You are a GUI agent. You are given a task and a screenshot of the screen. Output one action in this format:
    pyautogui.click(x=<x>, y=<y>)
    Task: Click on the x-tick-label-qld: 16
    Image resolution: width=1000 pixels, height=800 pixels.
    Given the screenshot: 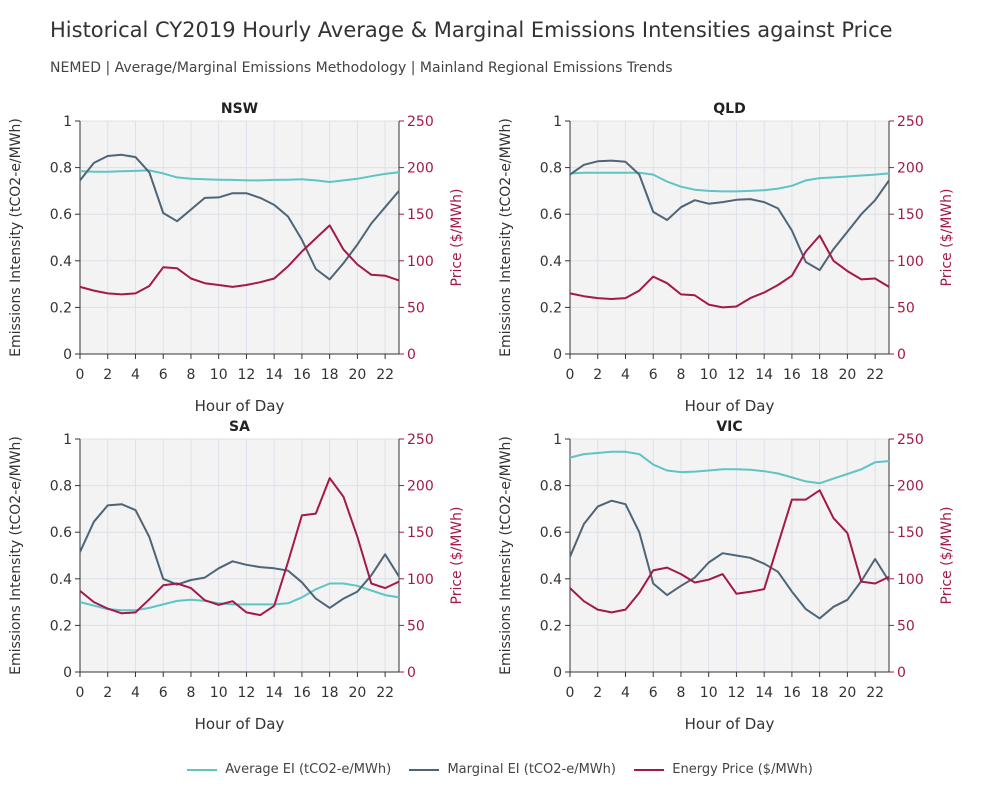 What is the action you would take?
    pyautogui.click(x=792, y=375)
    